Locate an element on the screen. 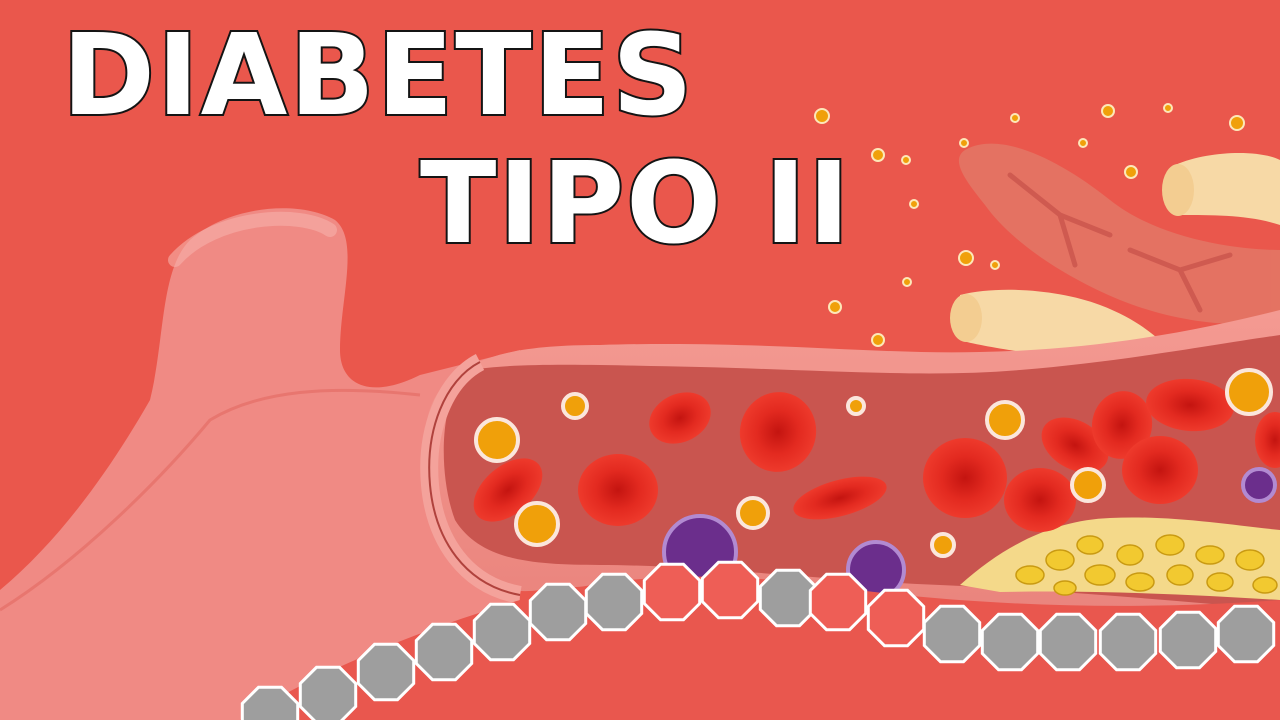 This screenshot has height=720, width=1280. fat-plaque is located at coordinates (1120, 558).